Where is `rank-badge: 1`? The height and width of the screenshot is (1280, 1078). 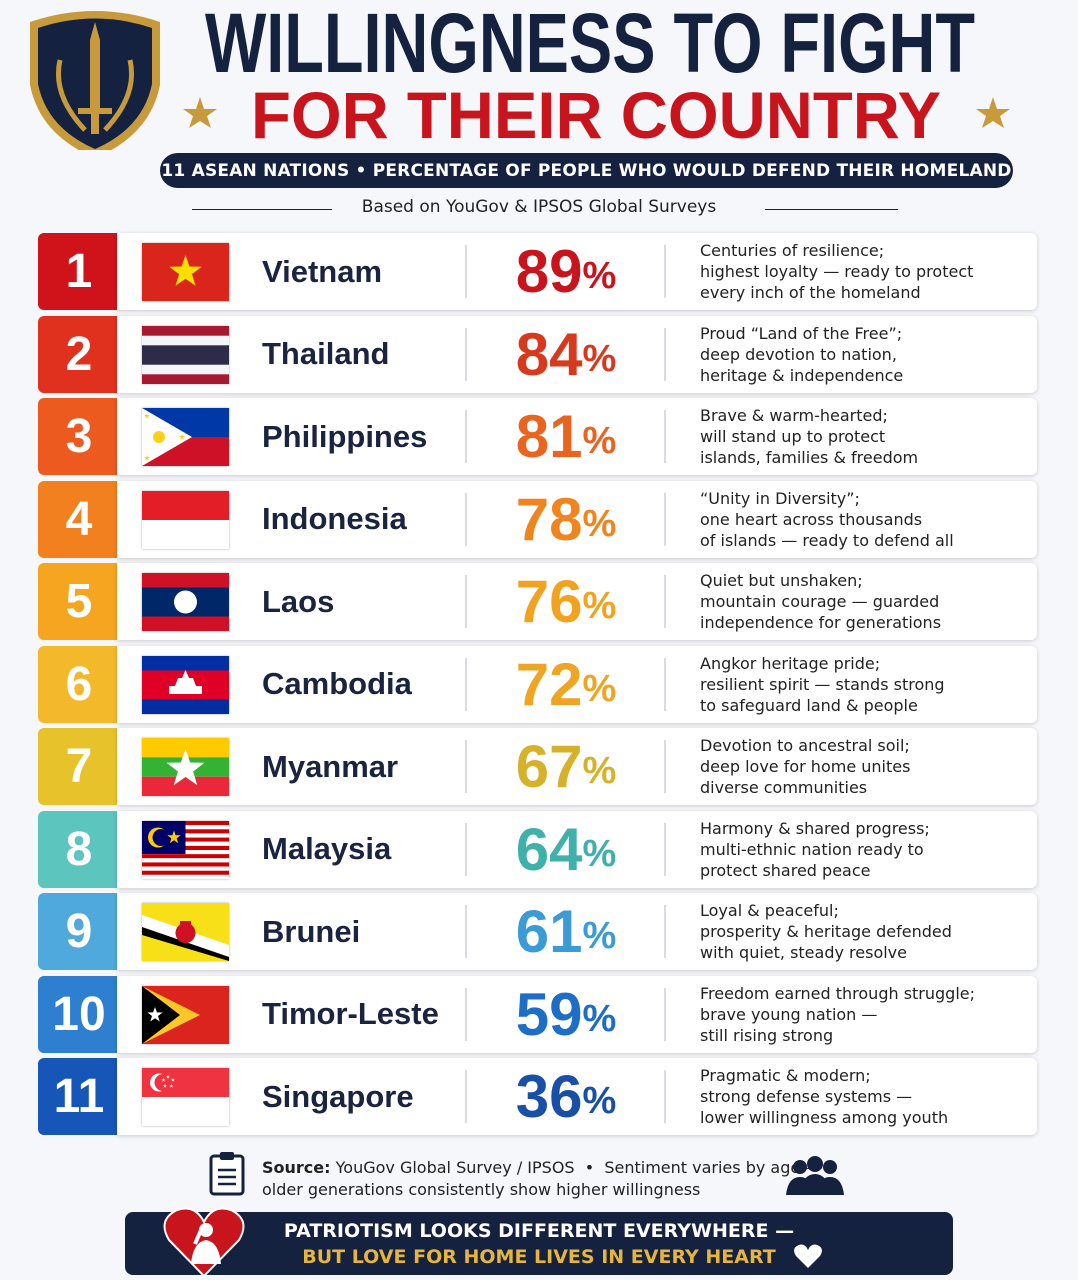
rank-badge: 1 is located at coordinates (79, 271).